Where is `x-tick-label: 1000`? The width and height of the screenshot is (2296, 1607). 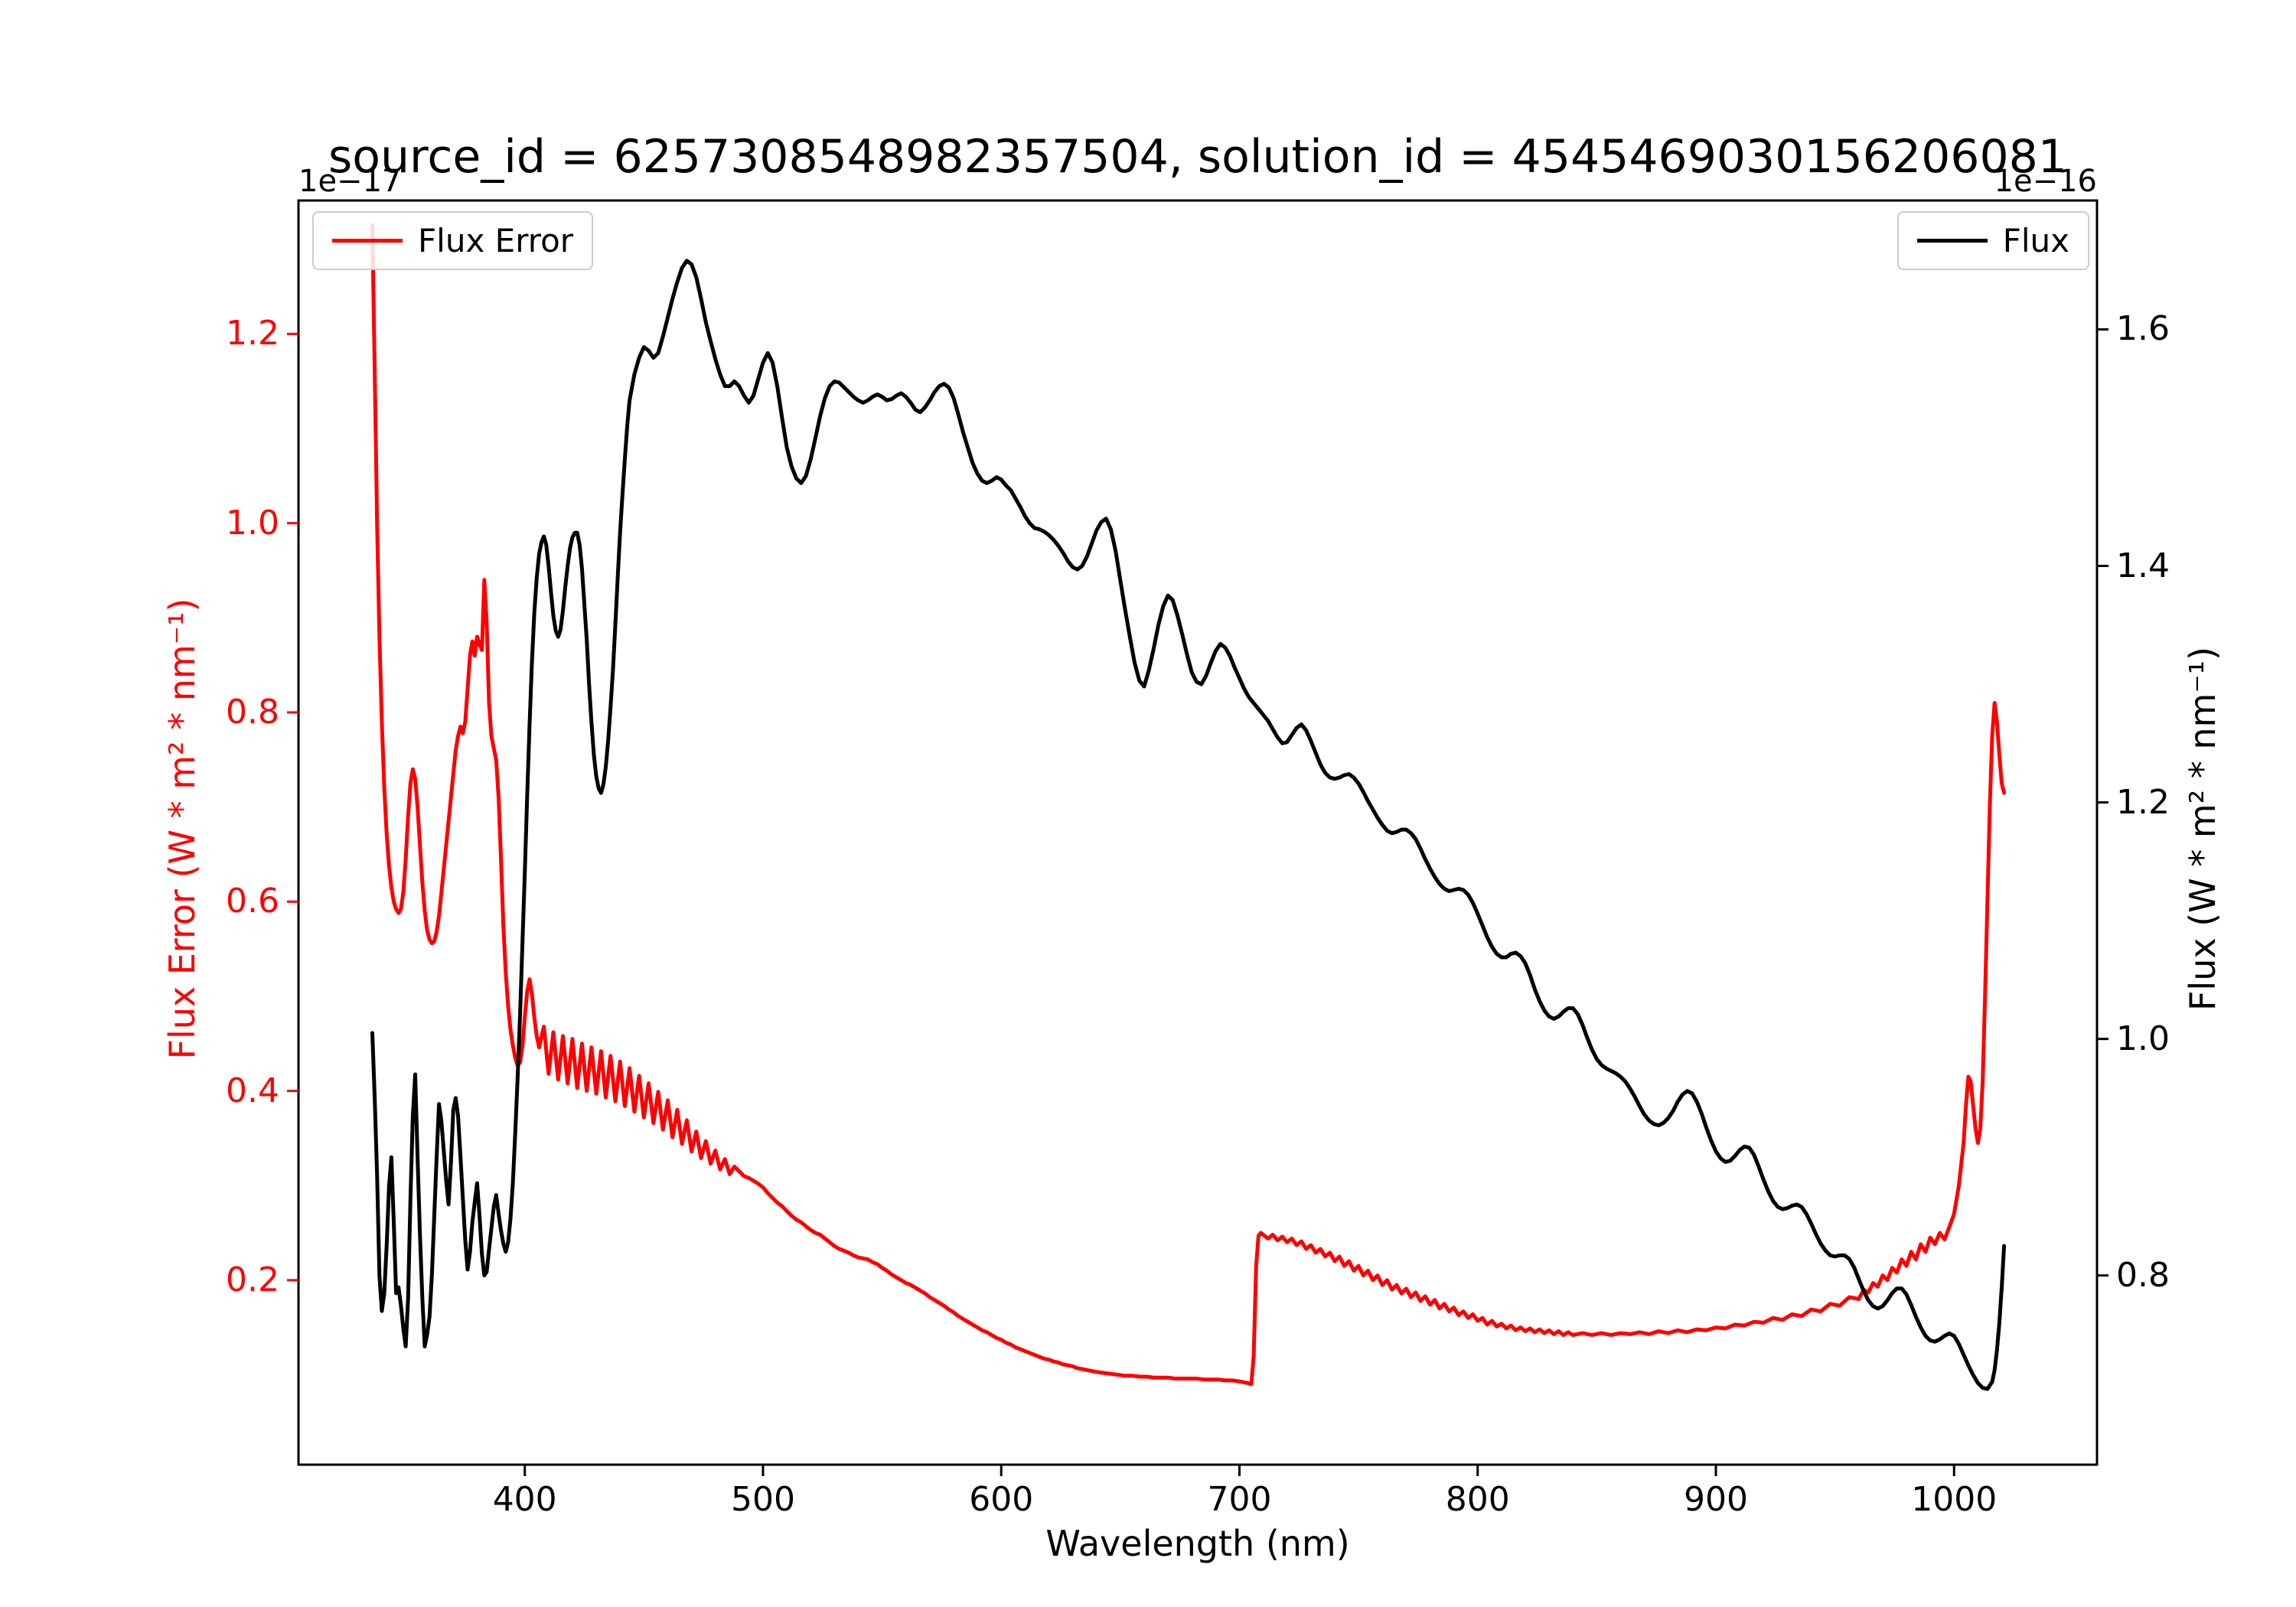
x-tick-label: 1000 is located at coordinates (1954, 1499).